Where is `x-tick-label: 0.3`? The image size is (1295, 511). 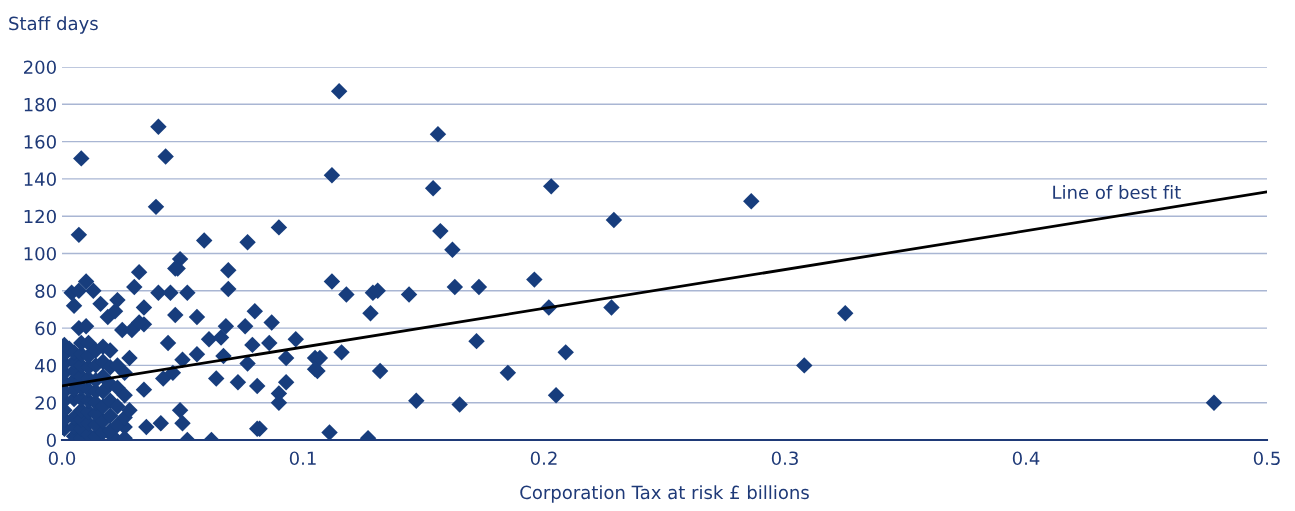
x-tick-label: 0.3 is located at coordinates (784, 458).